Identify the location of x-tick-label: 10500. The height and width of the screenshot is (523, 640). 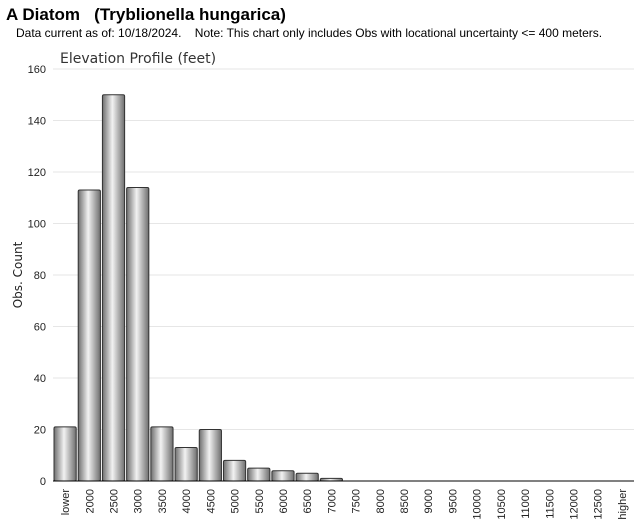
(502, 504).